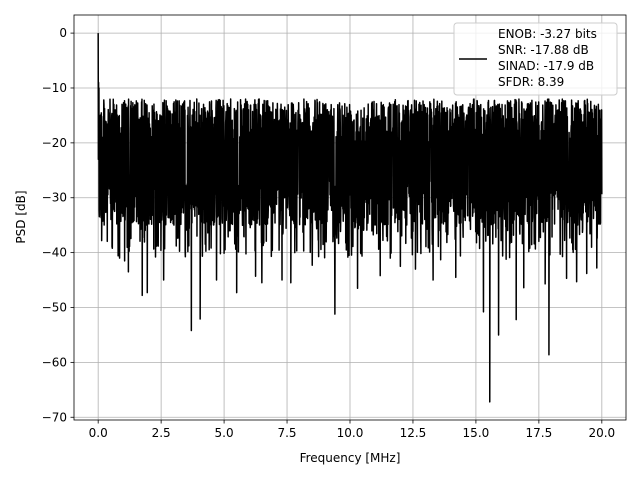 This screenshot has height=480, width=640. What do you see at coordinates (531, 82) in the screenshot?
I see `legend-sfdr: SFDR: 8.39` at bounding box center [531, 82].